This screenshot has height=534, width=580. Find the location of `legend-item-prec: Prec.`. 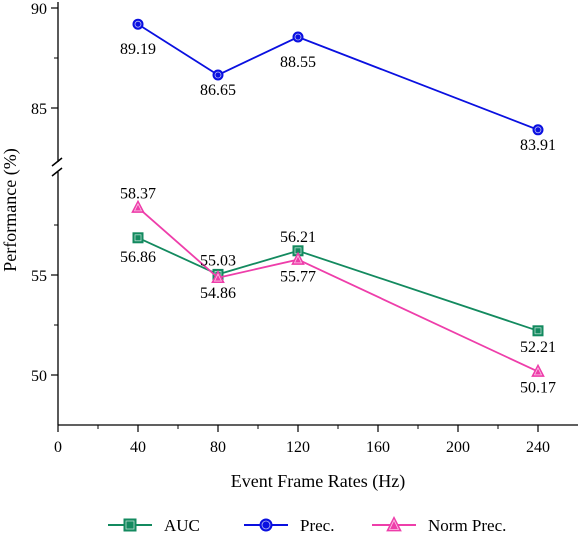

legend-item-prec: Prec. is located at coordinates (289, 525).